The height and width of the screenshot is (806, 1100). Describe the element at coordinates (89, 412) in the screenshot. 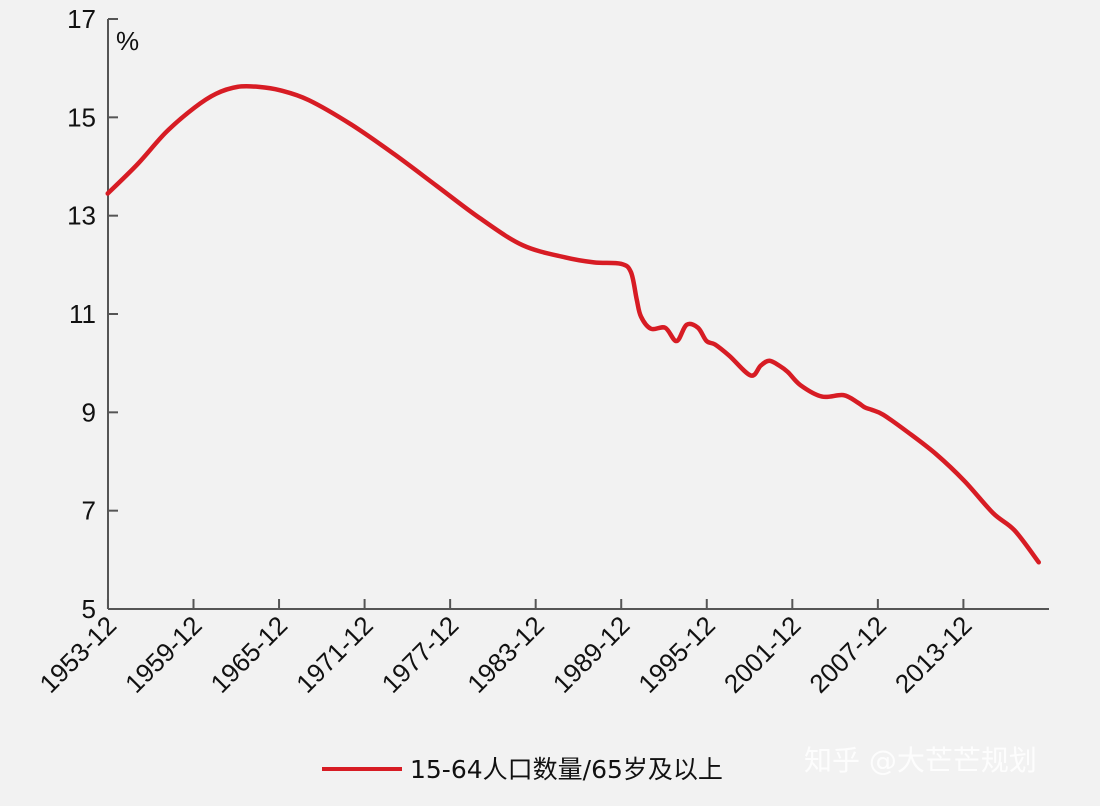

I see `y-tick-label: 9` at that location.